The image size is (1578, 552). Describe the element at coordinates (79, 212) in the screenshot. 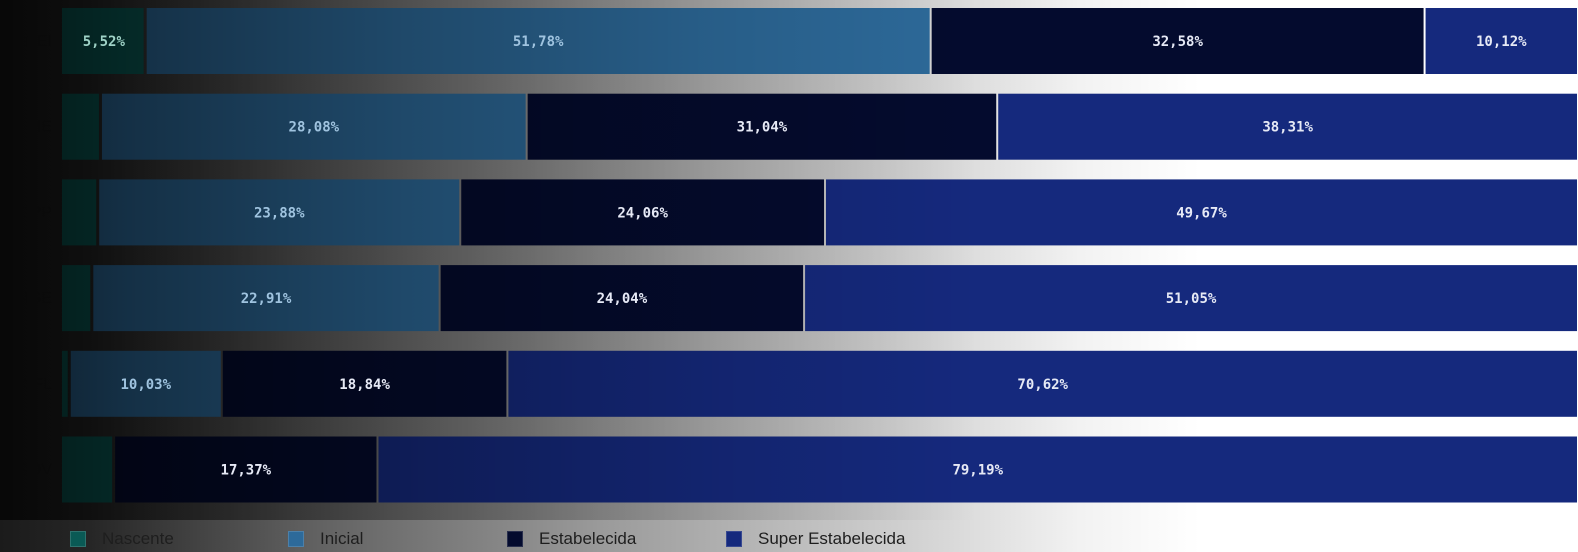

I see `bar-epp-nascente` at that location.